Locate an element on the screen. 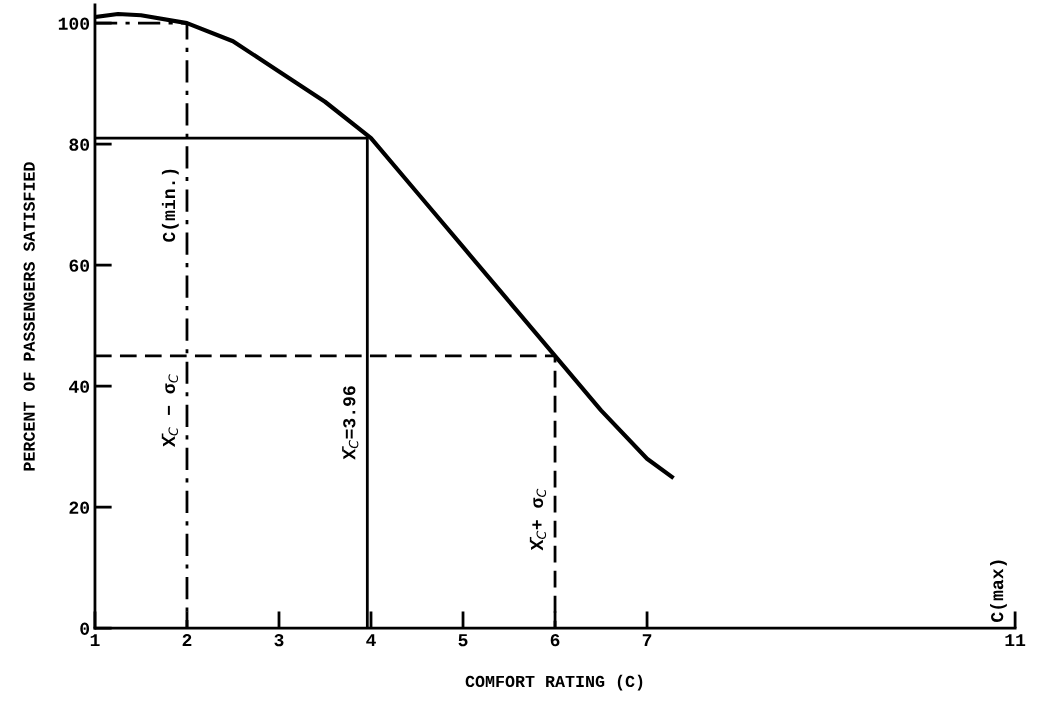 The width and height of the screenshot is (1039, 705). y-tick-label: 40 is located at coordinates (79, 386).